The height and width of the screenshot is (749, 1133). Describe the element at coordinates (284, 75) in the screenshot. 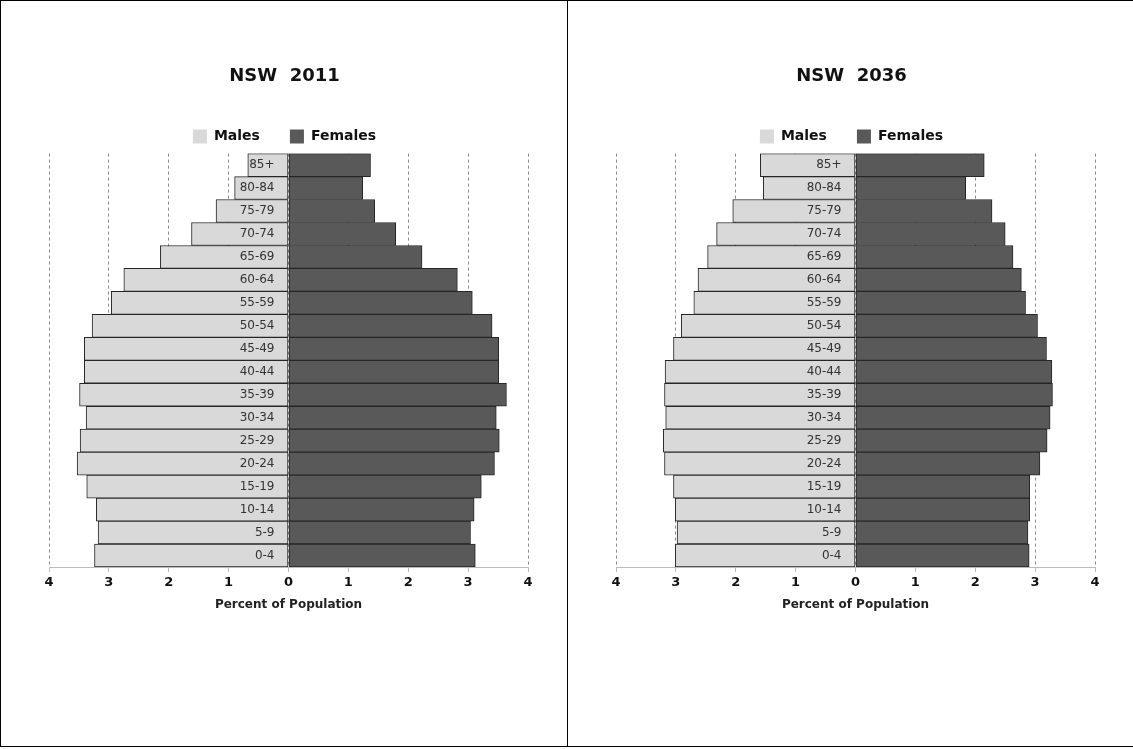

I see `chart-title: NSW 2011` at that location.